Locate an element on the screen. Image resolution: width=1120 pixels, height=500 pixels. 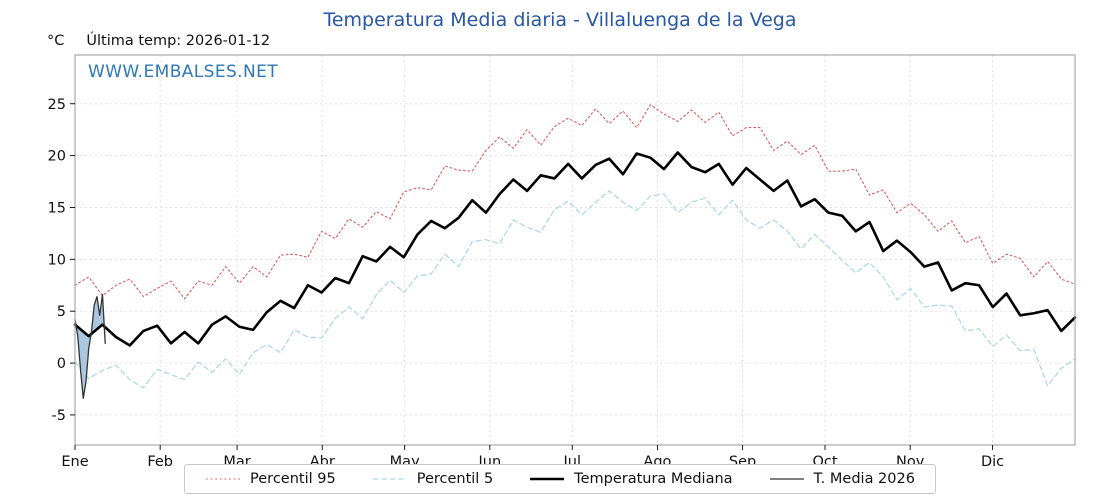
legend-item-mediana: Temperatura Mediana is located at coordinates (631, 479).